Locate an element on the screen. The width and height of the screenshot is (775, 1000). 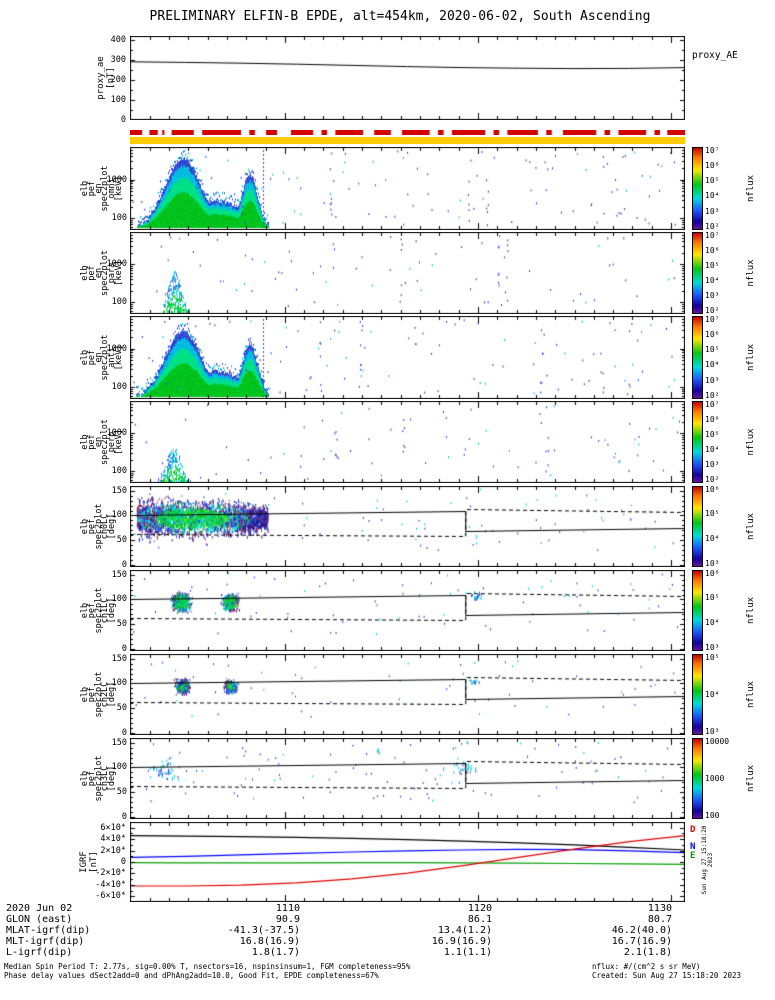
ytick-label: 2×10⁴ is located at coordinates (113, 850).